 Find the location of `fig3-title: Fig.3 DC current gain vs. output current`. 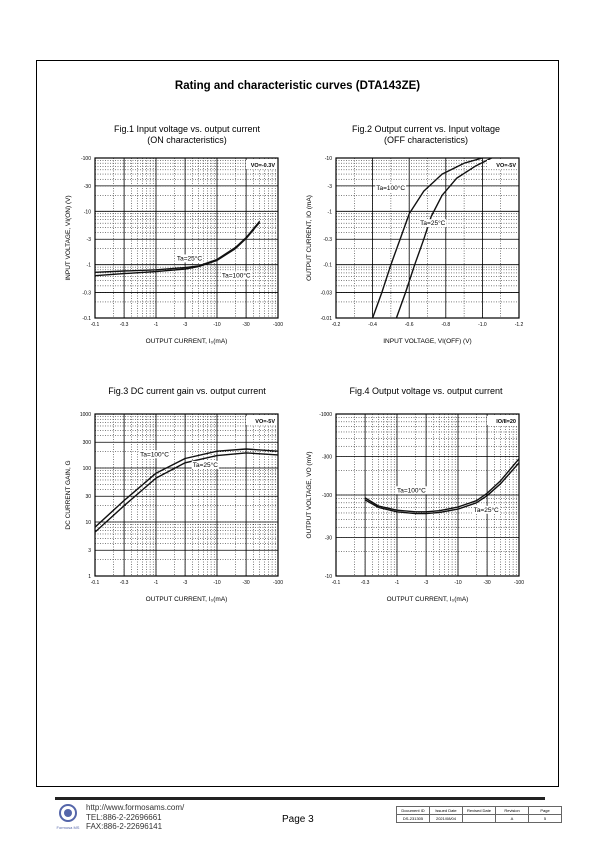

fig3-title: Fig.3 DC current gain vs. output current is located at coordinates (187, 391).